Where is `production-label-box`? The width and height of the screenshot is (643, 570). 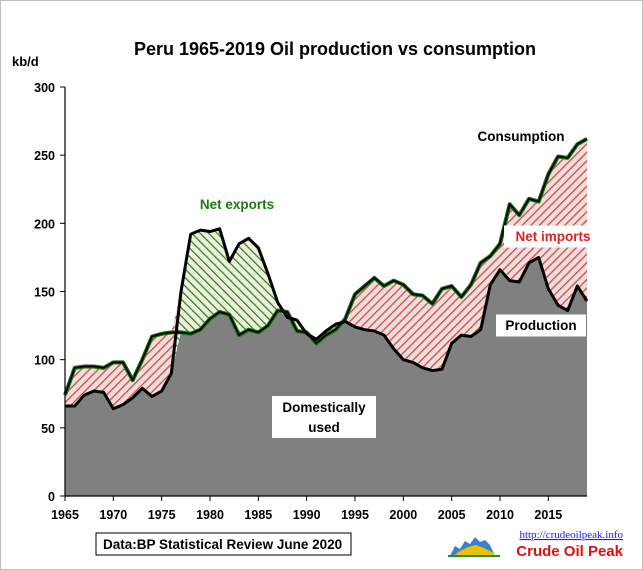
production-label-box is located at coordinates (541, 325).